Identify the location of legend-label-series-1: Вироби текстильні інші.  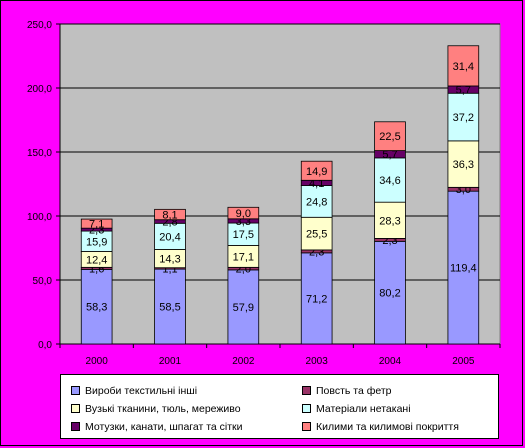
(141, 390).